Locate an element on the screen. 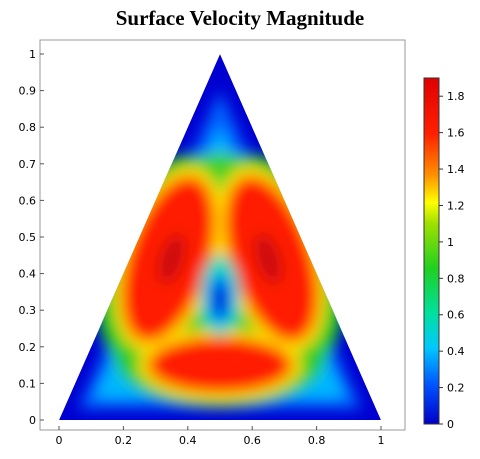 The width and height of the screenshot is (480, 459). y-axis: 0 0.1 0.2 0.3 0.4 0.5 0.6 0.7 0.8 0.9 1 is located at coordinates (31, 237).